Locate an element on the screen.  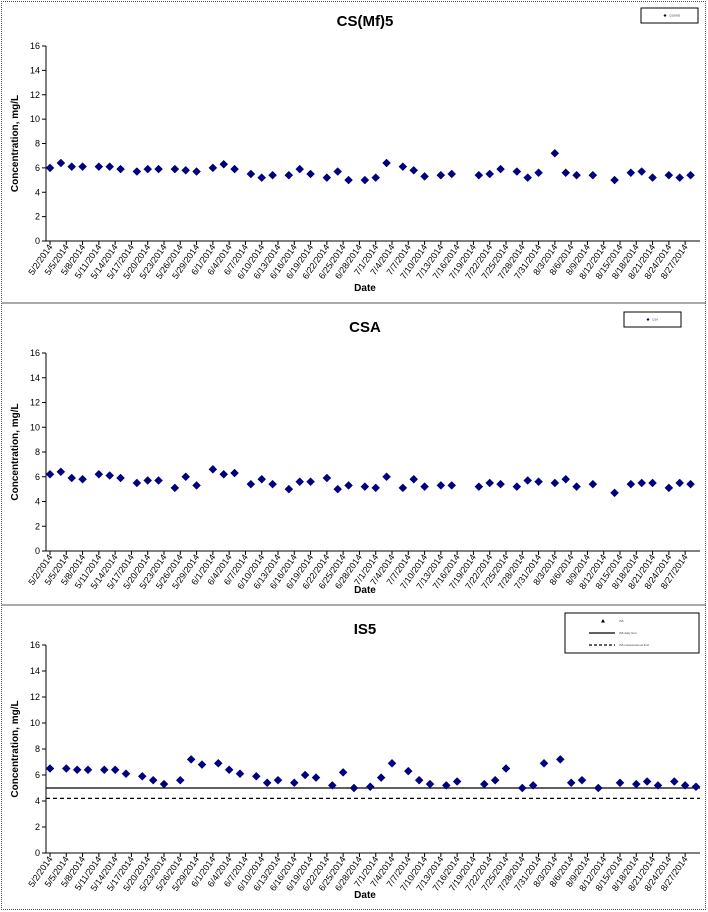
y-tick-label: 4 is located at coordinates (37, 502).